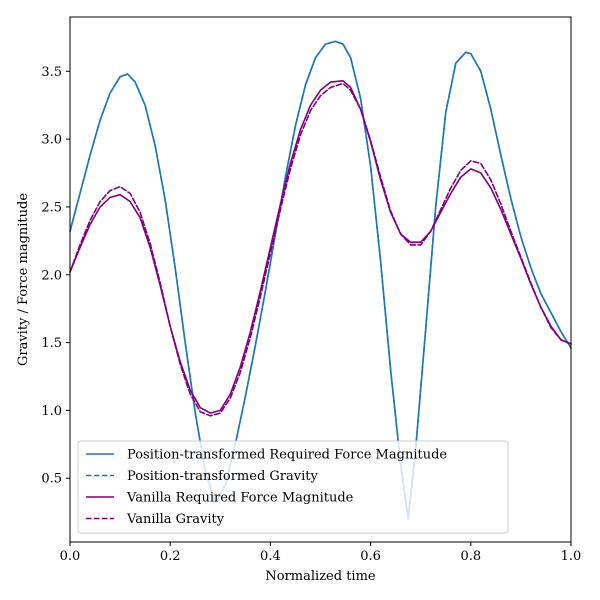 Image resolution: width=600 pixels, height=600 pixels. I want to click on x-tick-label: 0.8, so click(470, 556).